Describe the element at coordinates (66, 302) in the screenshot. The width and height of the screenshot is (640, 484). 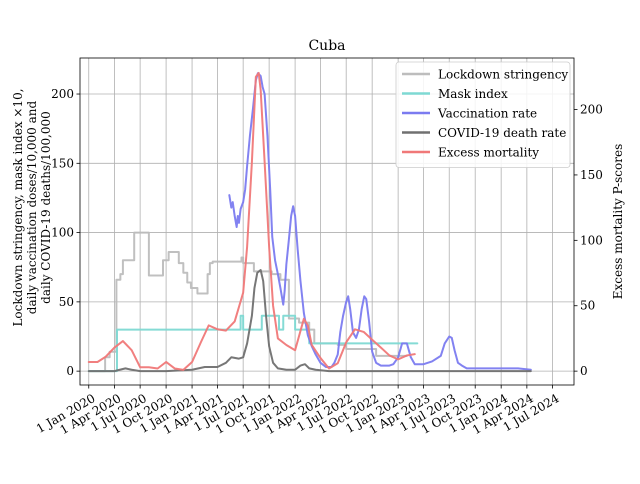
I see `left-y-tick-label: 50` at that location.